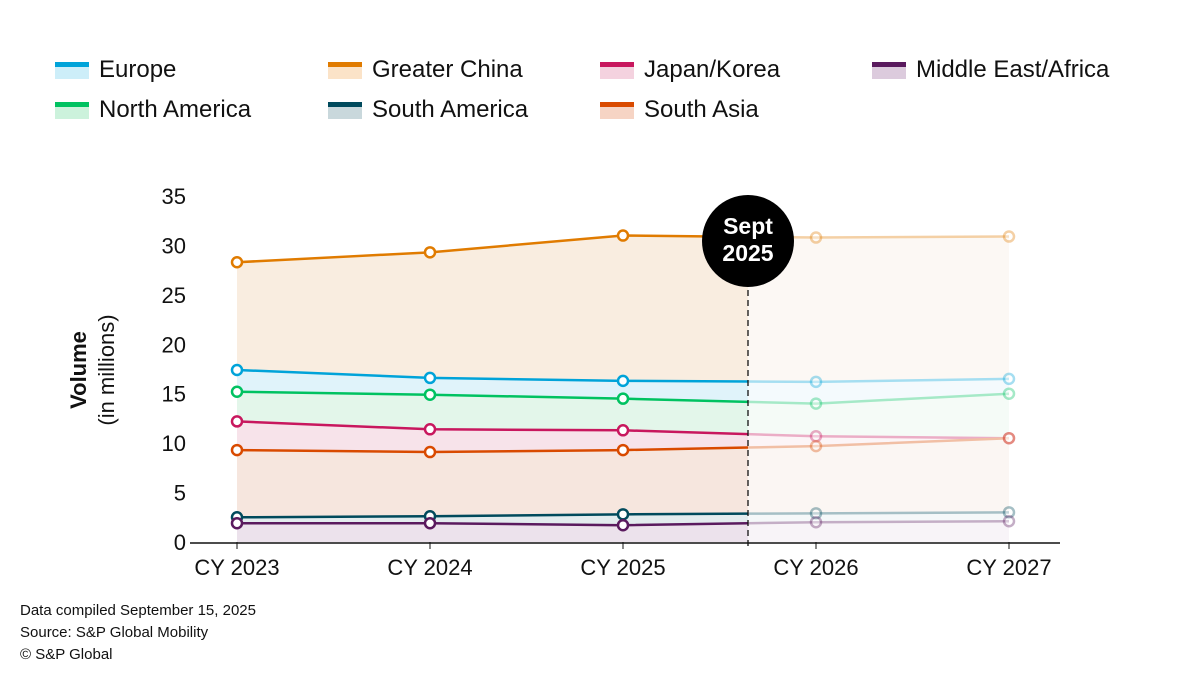 The width and height of the screenshot is (1200, 676). I want to click on area-south-asia, so click(878, 490).